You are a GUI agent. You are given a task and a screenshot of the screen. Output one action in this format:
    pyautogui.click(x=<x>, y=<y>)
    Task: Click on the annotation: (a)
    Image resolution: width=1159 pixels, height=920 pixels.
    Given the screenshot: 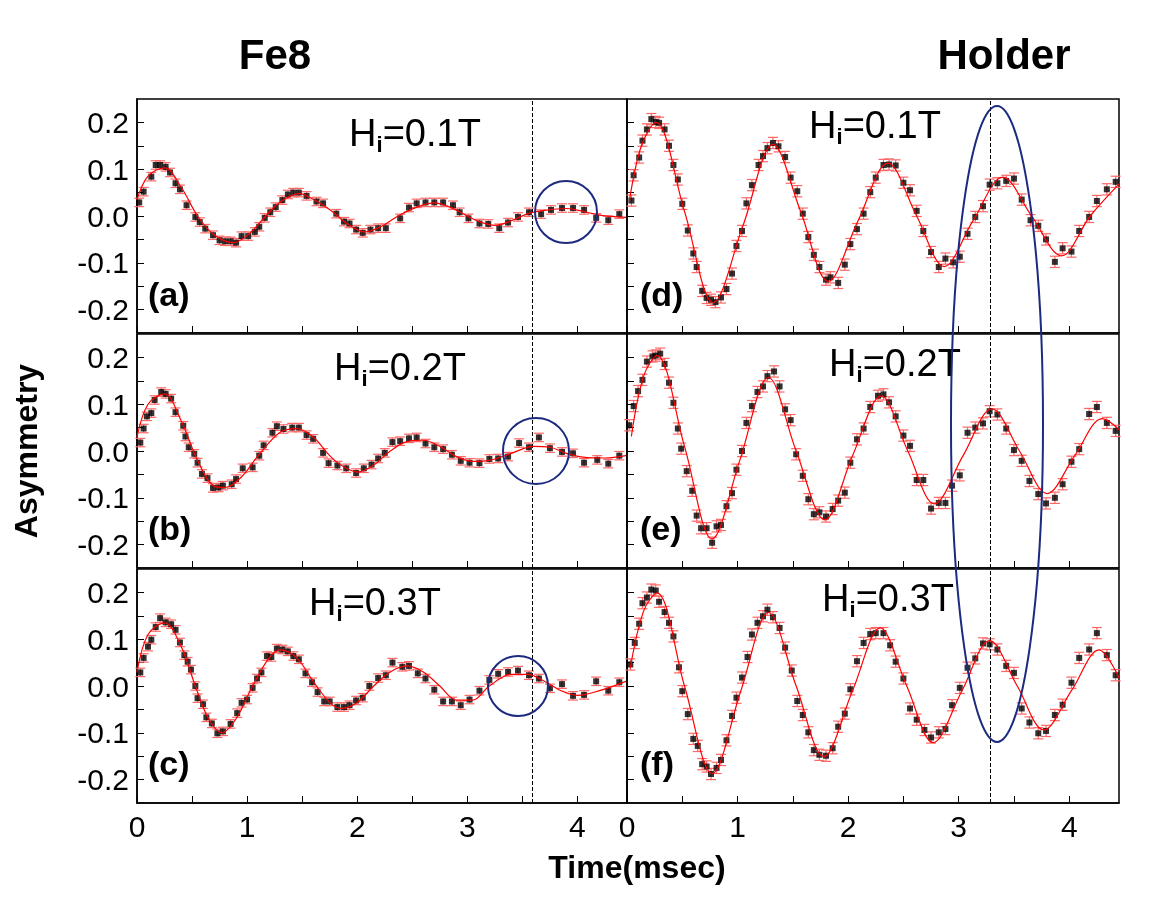 What is the action you would take?
    pyautogui.click(x=169, y=294)
    